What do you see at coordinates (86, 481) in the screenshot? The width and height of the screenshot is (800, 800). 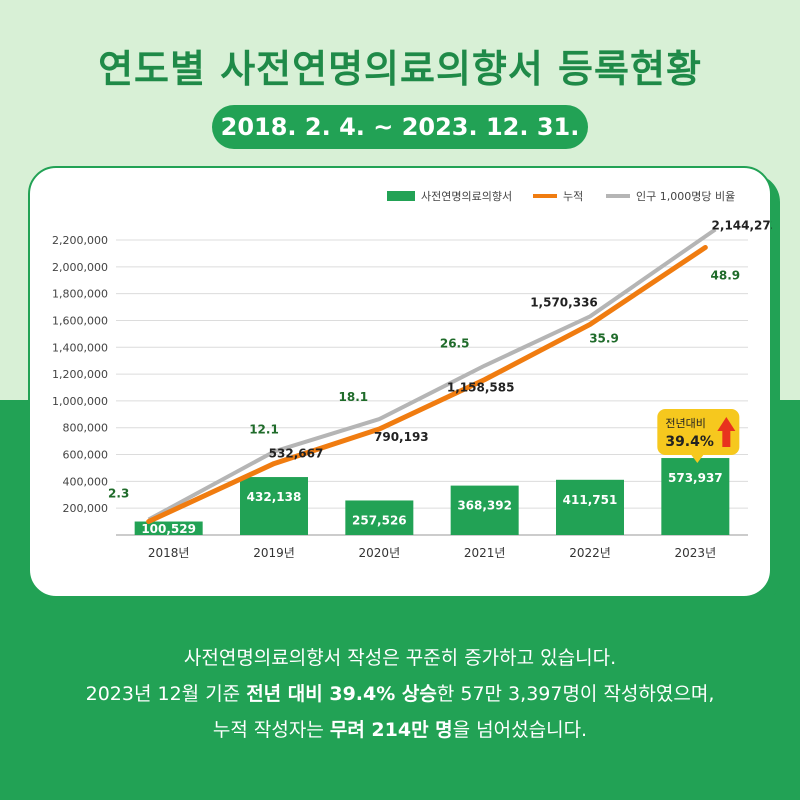 I see `y-tick-label: 400,000` at bounding box center [86, 481].